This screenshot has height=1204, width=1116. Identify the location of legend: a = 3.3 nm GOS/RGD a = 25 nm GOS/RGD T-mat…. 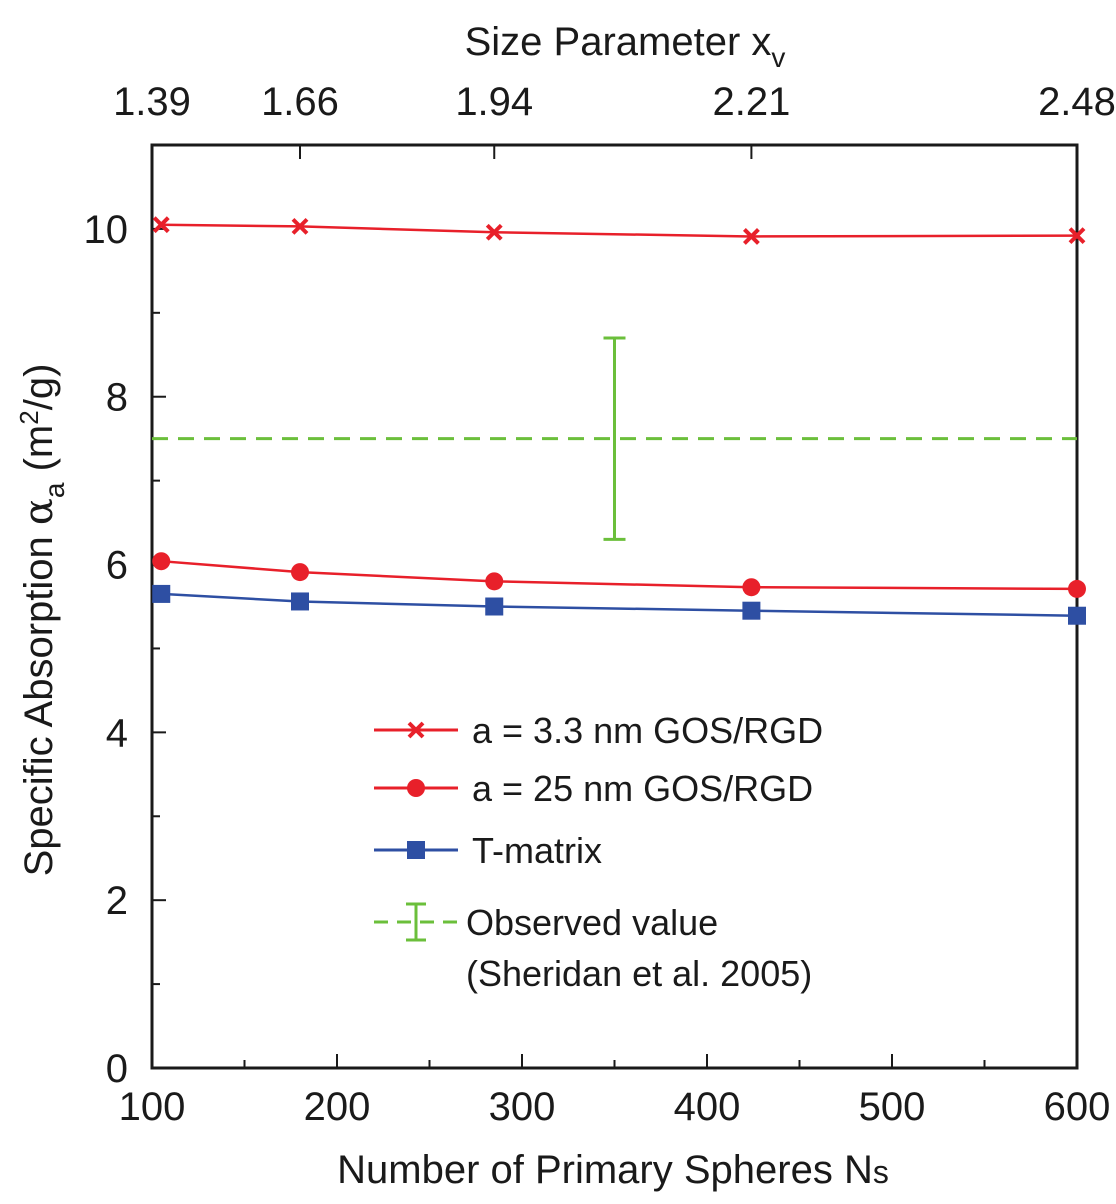
(598, 852).